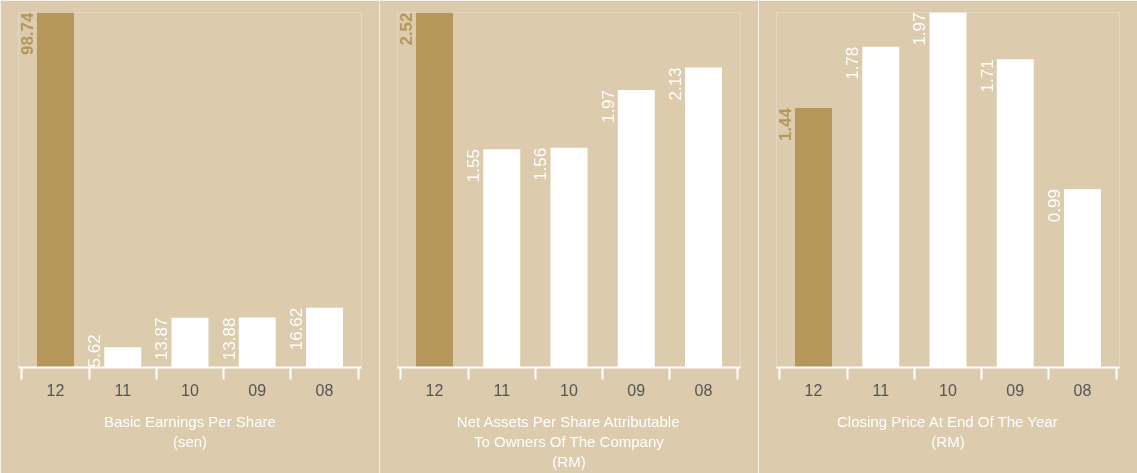 The image size is (1137, 473). Describe the element at coordinates (27, 33) in the screenshot. I see `data-label: 98.74` at that location.